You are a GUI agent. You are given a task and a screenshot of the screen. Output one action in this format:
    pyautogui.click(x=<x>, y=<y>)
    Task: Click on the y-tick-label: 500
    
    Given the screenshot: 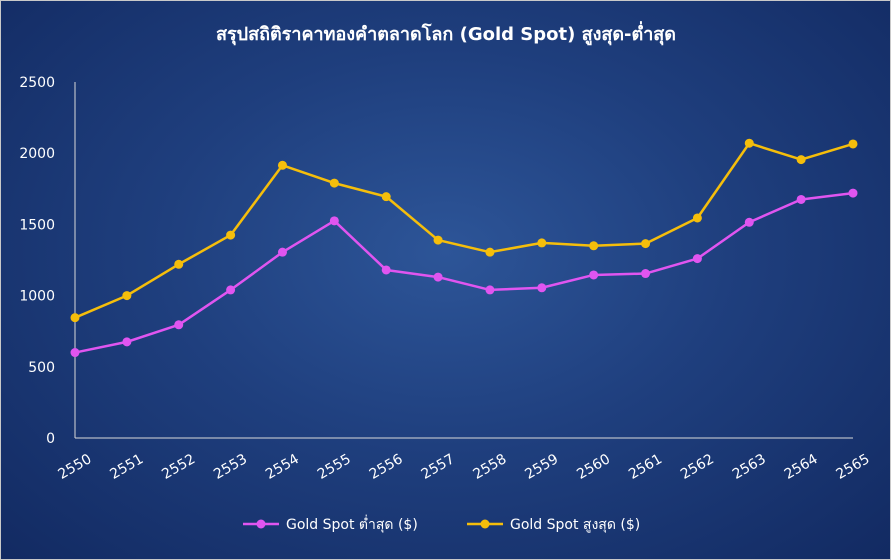 What is the action you would take?
    pyautogui.click(x=41, y=368)
    